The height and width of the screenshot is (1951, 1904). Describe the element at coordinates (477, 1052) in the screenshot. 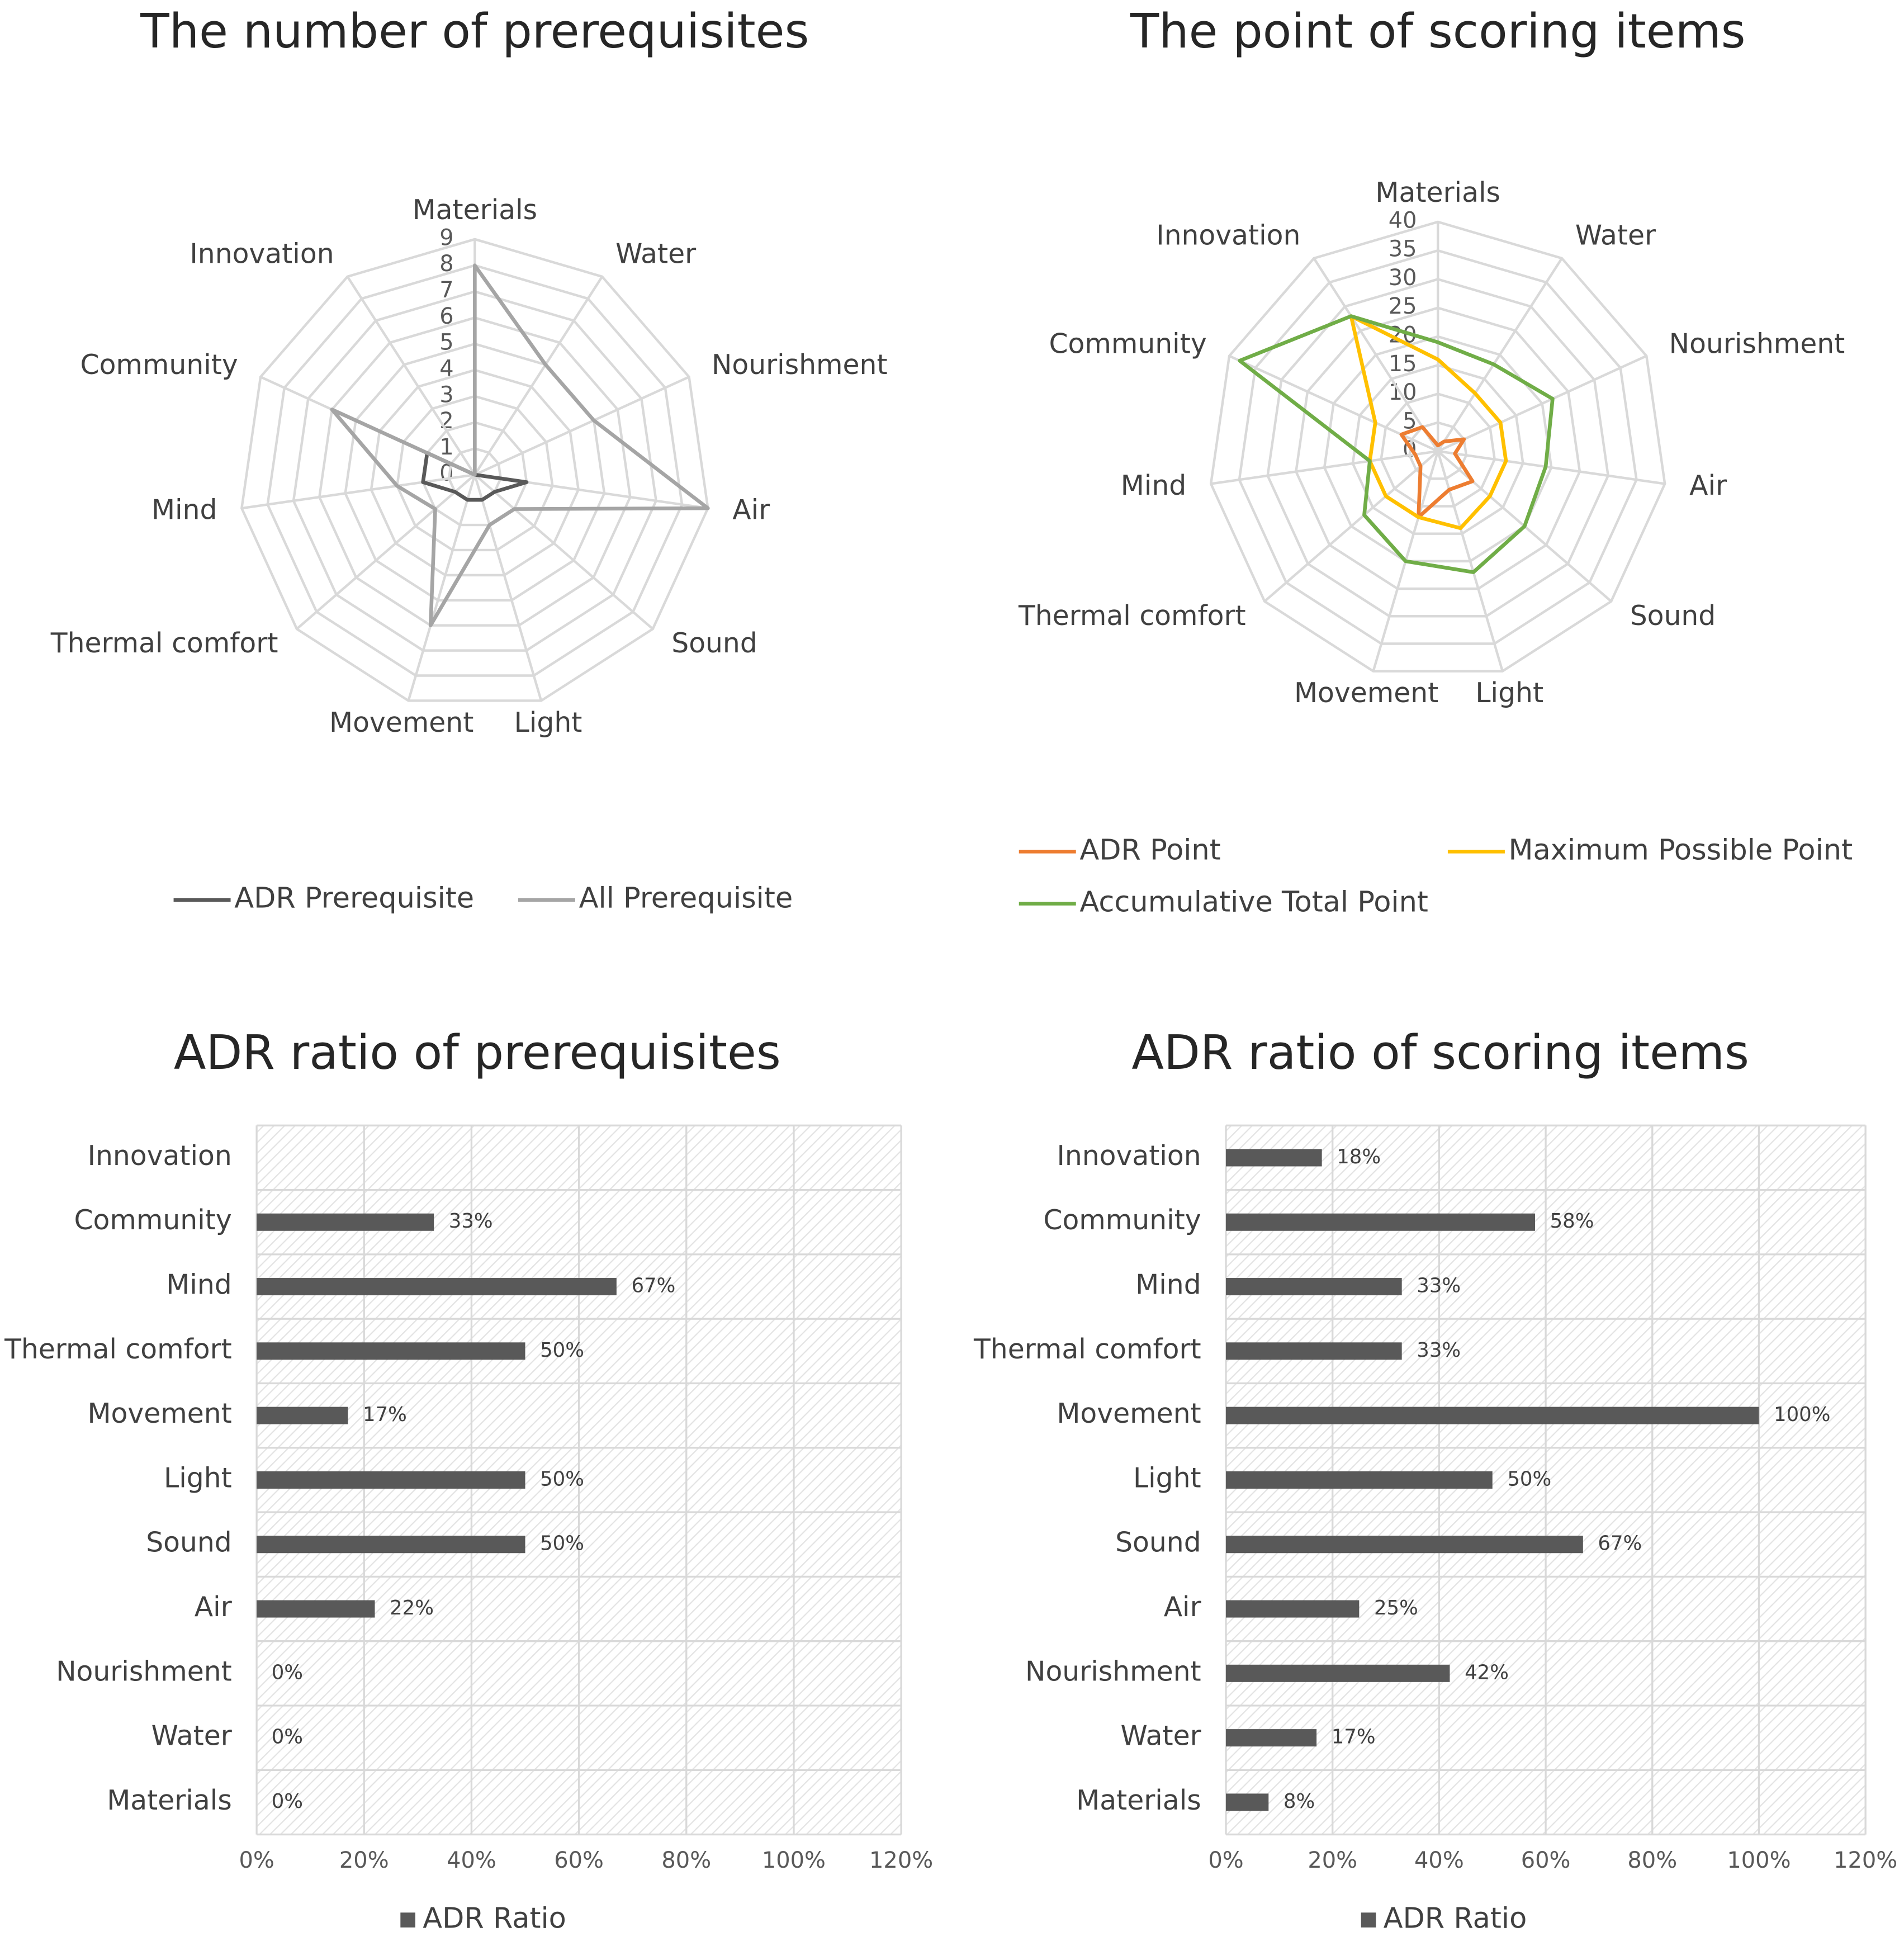

I see `chart-title: ADR ratio of prerequisites` at that location.